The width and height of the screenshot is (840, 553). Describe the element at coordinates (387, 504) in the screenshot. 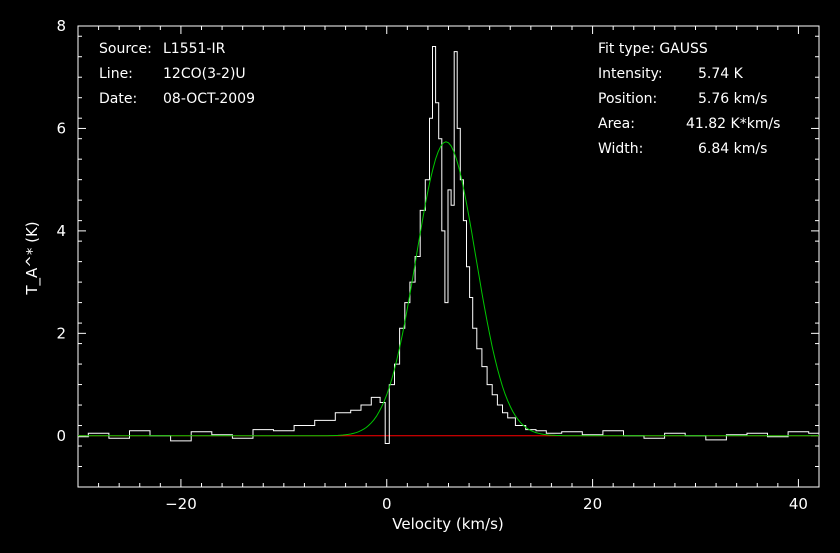

I see `x-tick-label: 0` at that location.